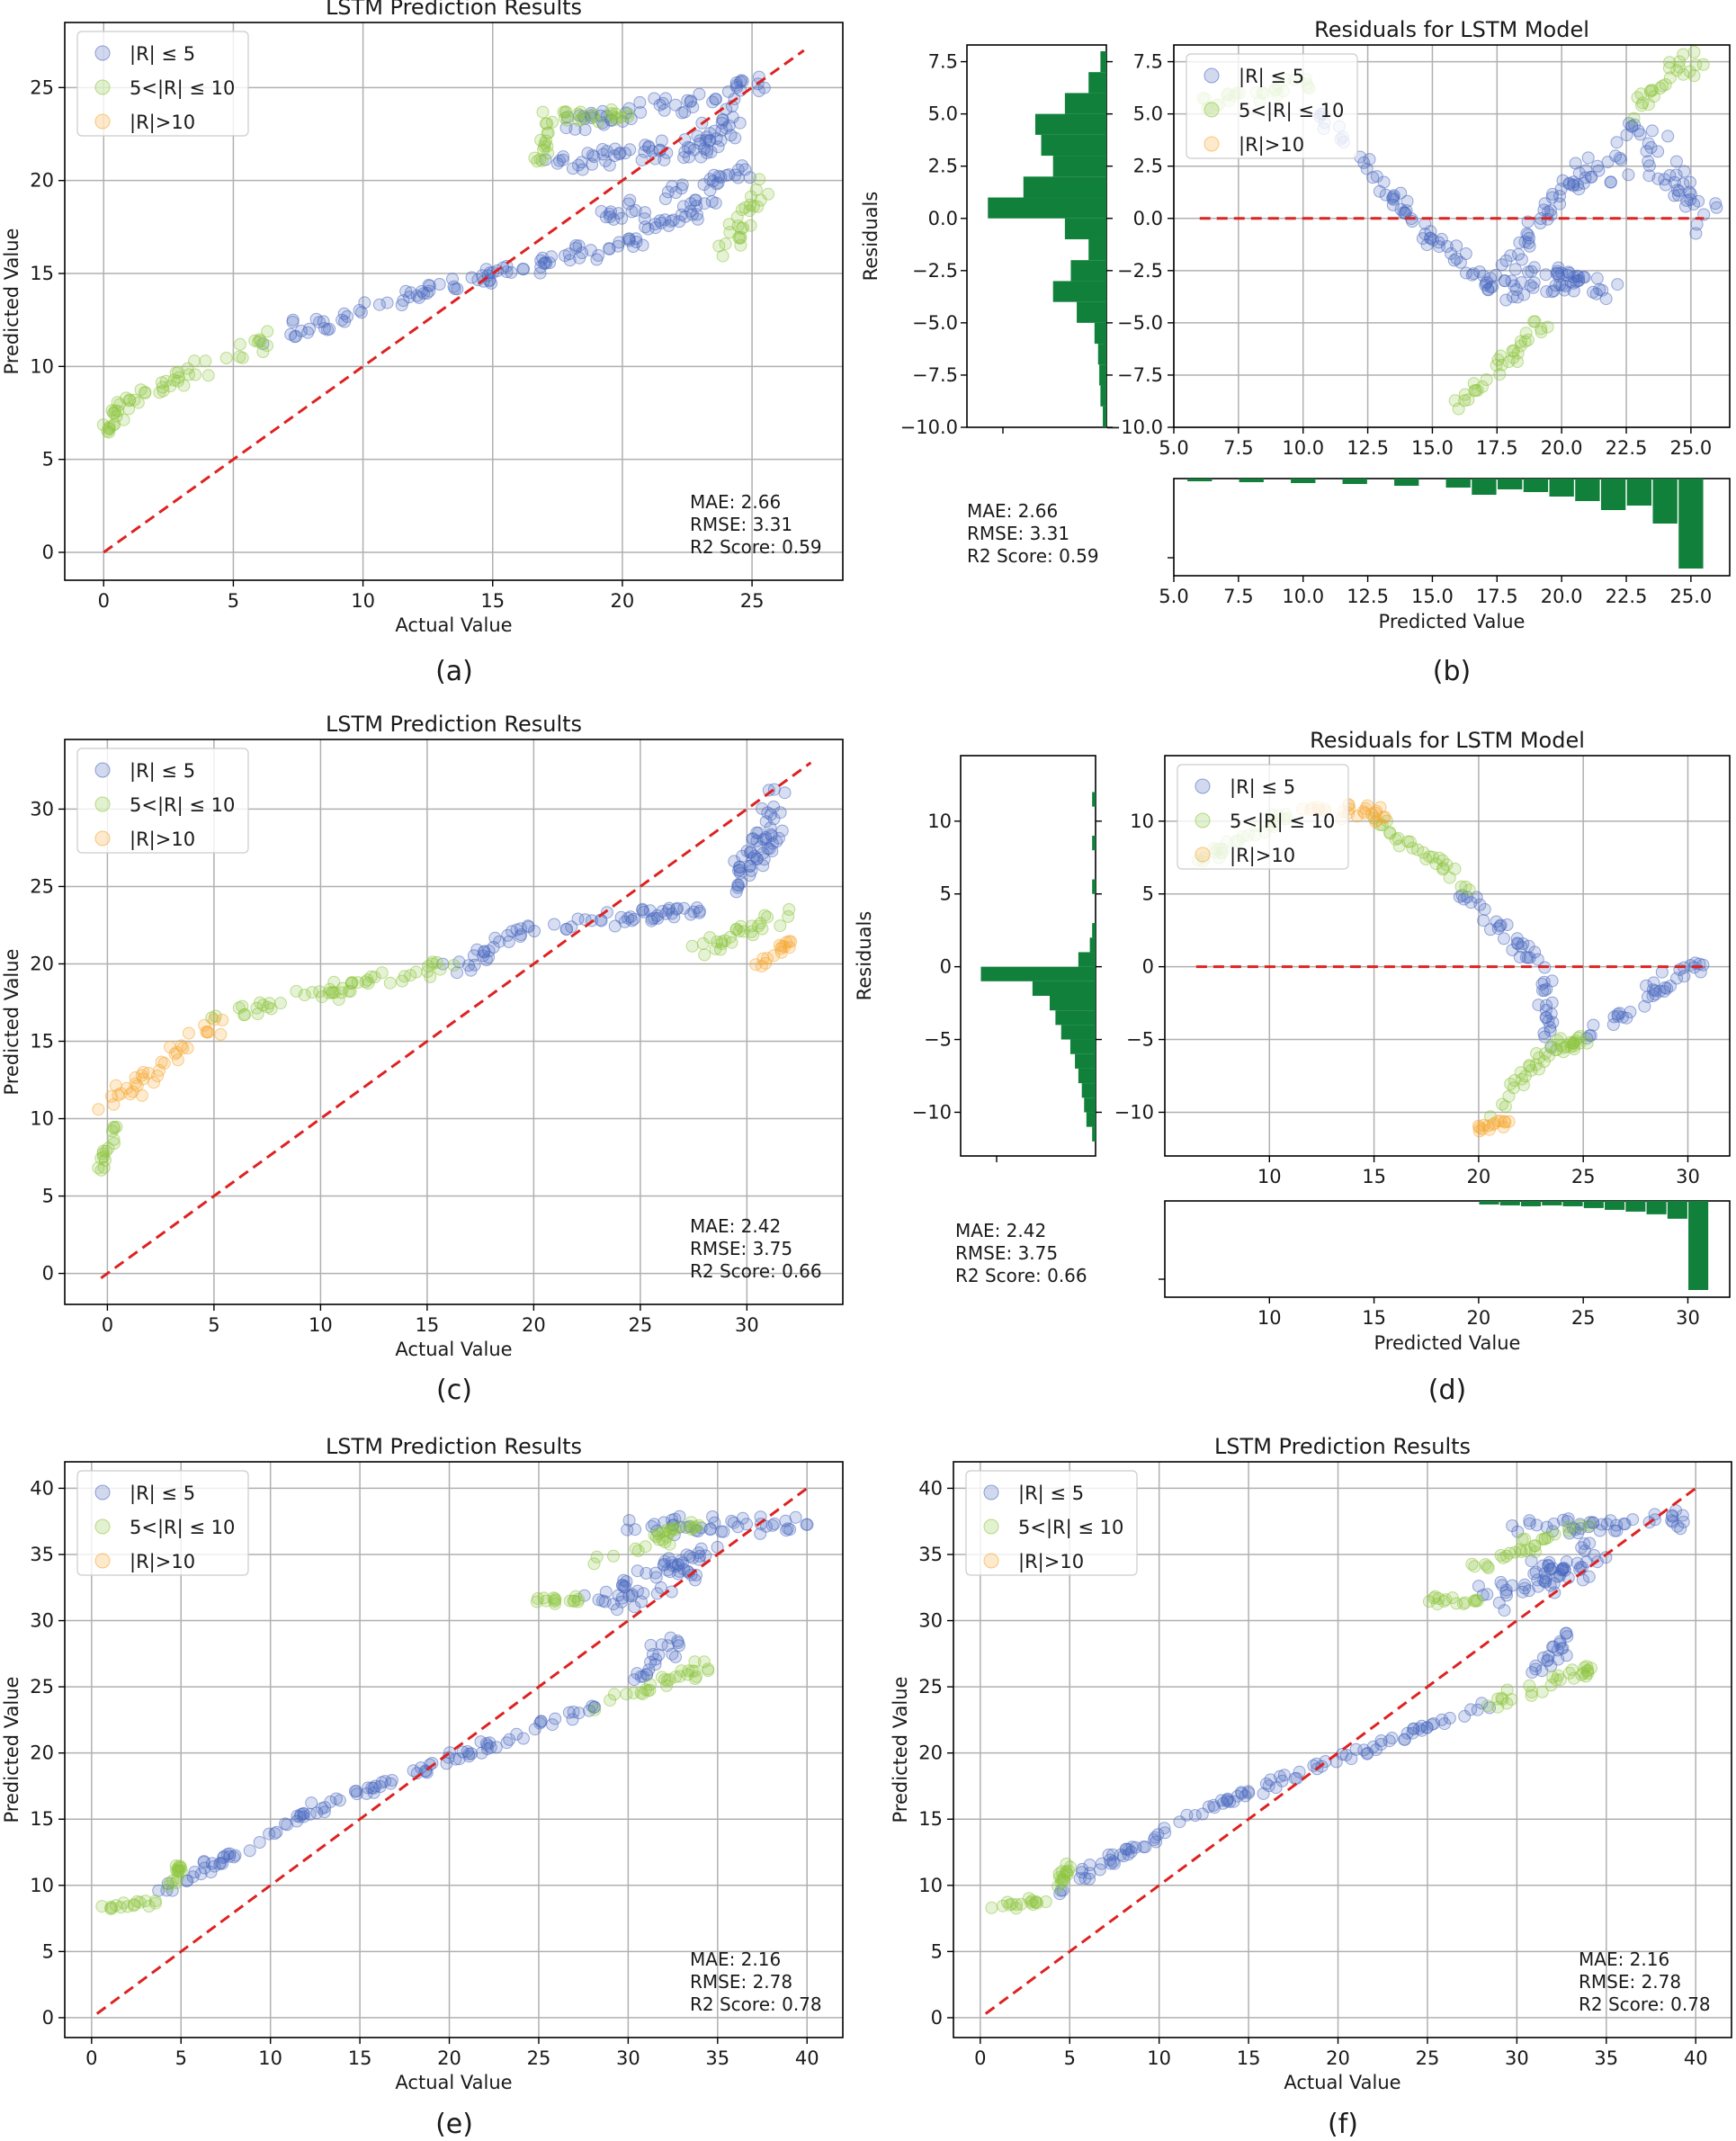 This screenshot has height=2141, width=1736. I want to click on y-tick-label: 30, so click(930, 1621).